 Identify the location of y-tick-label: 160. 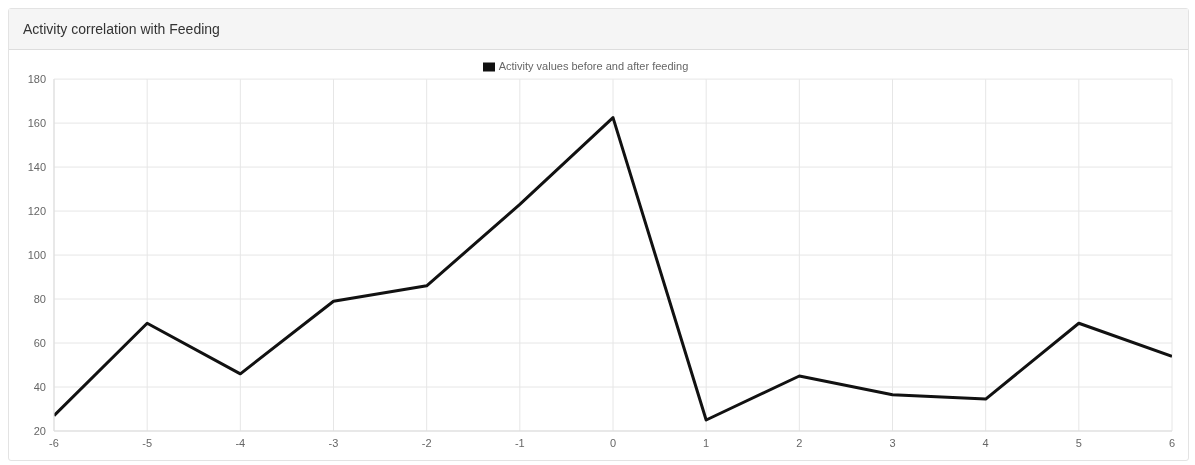
(36, 122).